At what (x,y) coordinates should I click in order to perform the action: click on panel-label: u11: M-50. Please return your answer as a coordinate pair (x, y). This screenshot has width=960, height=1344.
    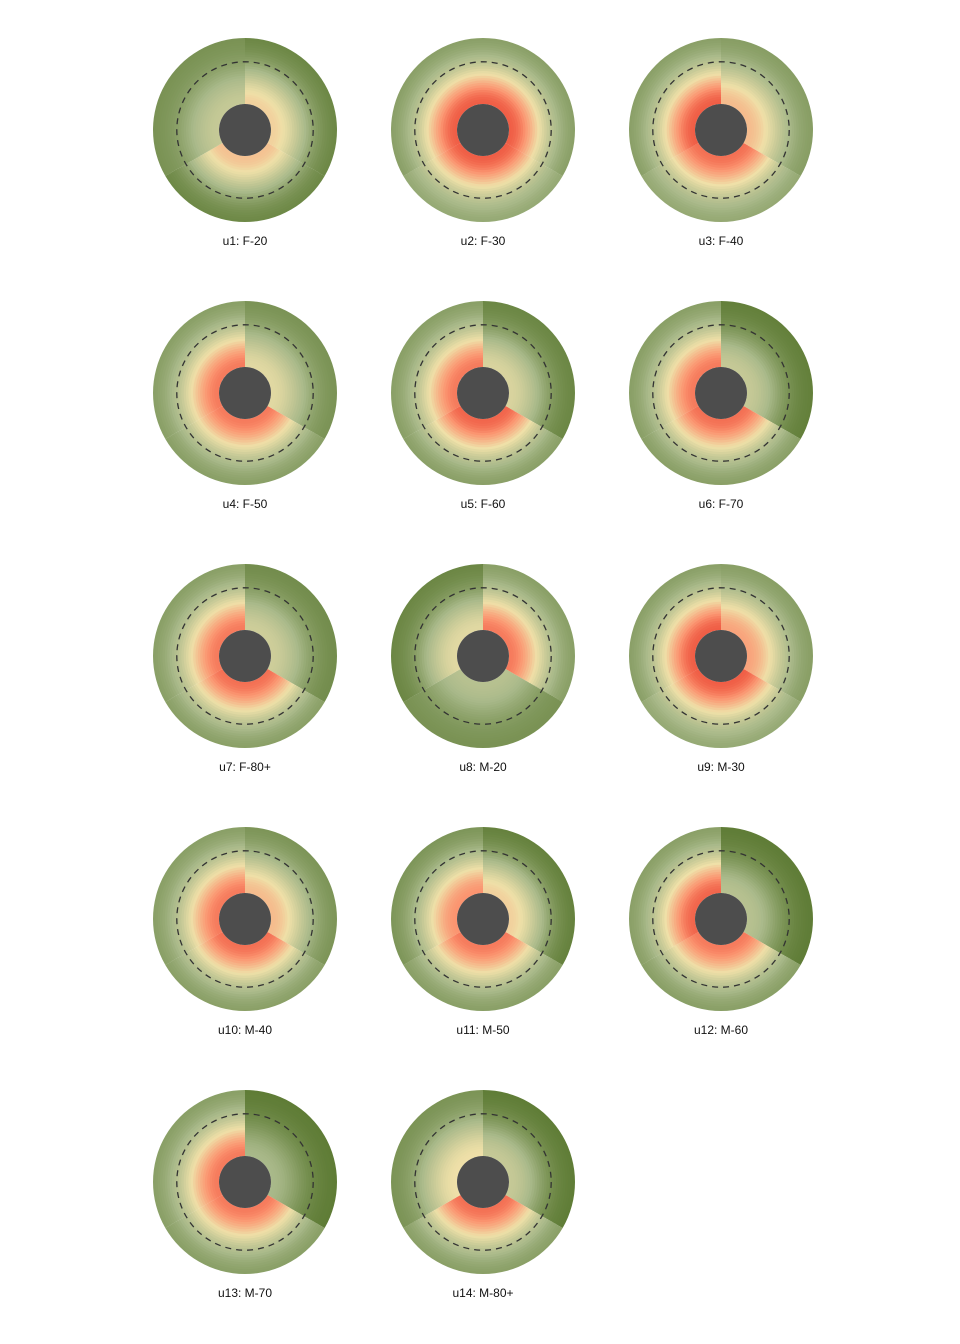
    Looking at the image, I should click on (483, 1030).